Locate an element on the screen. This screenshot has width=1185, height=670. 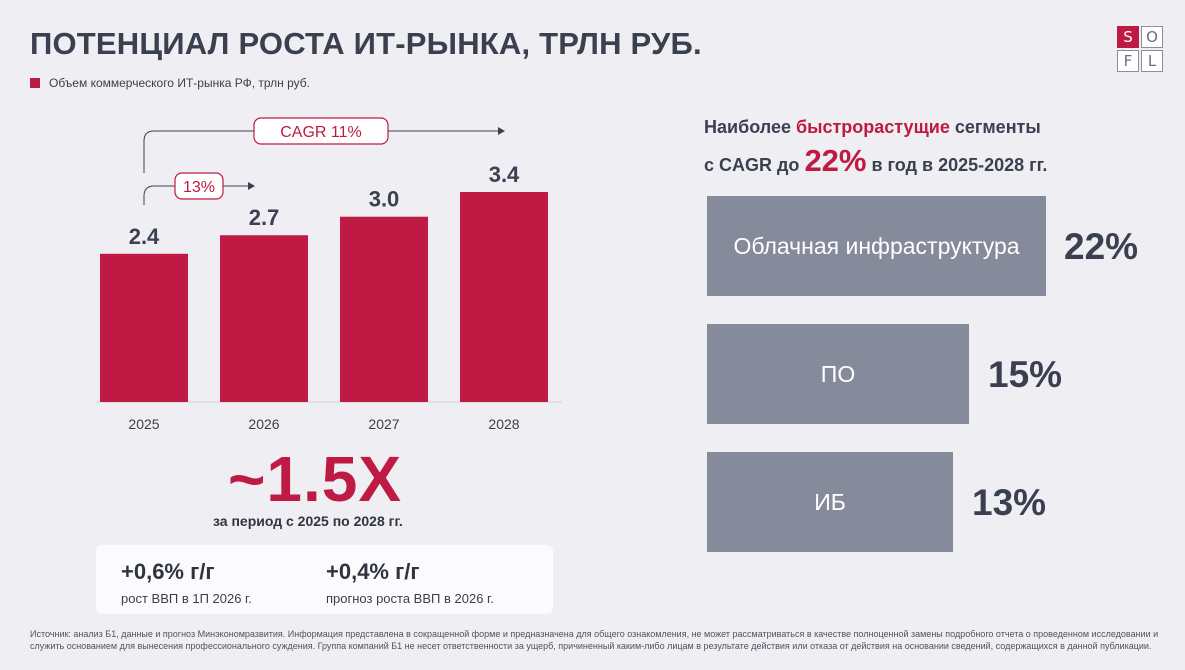
gdp-value: +0,4% г/г is located at coordinates (373, 571).